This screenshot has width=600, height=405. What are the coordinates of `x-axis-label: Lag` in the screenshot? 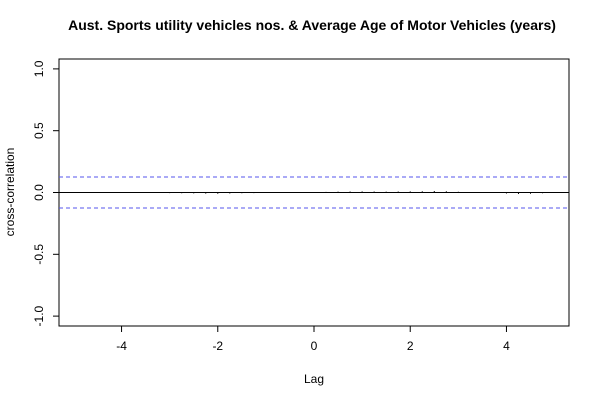 It's located at (314, 379).